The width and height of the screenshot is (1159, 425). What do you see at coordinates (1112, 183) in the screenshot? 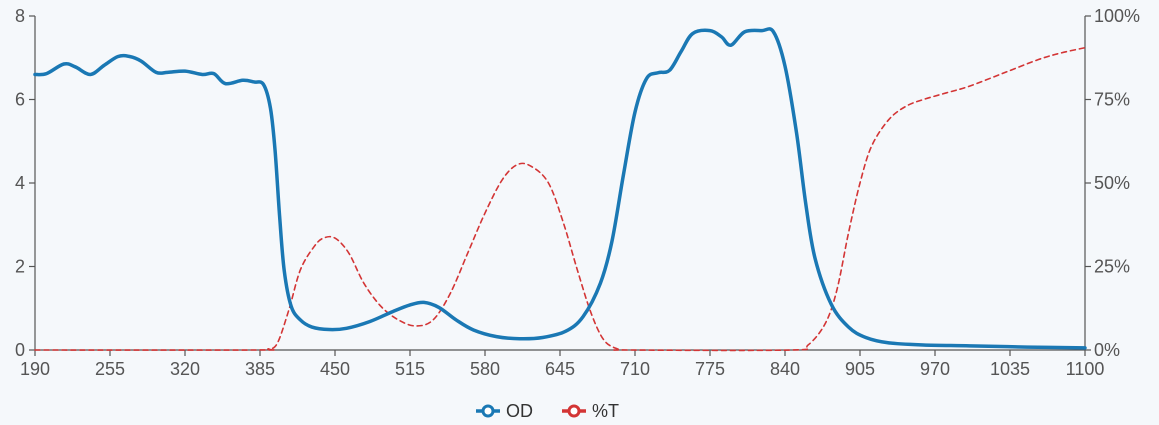
I see `y-tick-label-right: 50%` at bounding box center [1112, 183].